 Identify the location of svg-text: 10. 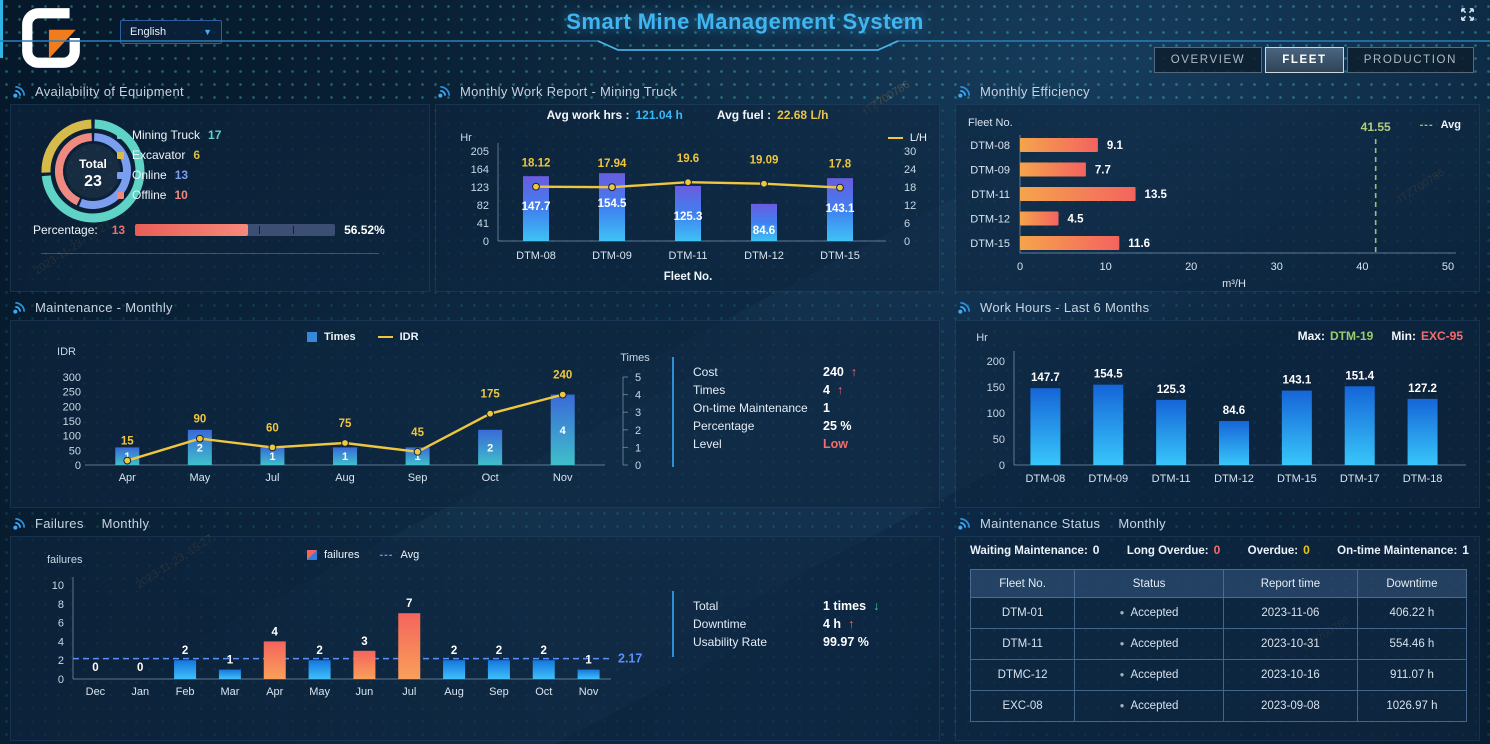
(58, 586).